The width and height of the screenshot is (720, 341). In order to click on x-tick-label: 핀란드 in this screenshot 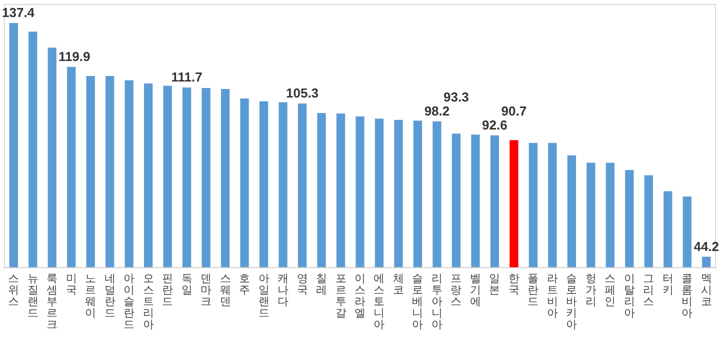, I will do `click(168, 290)`.